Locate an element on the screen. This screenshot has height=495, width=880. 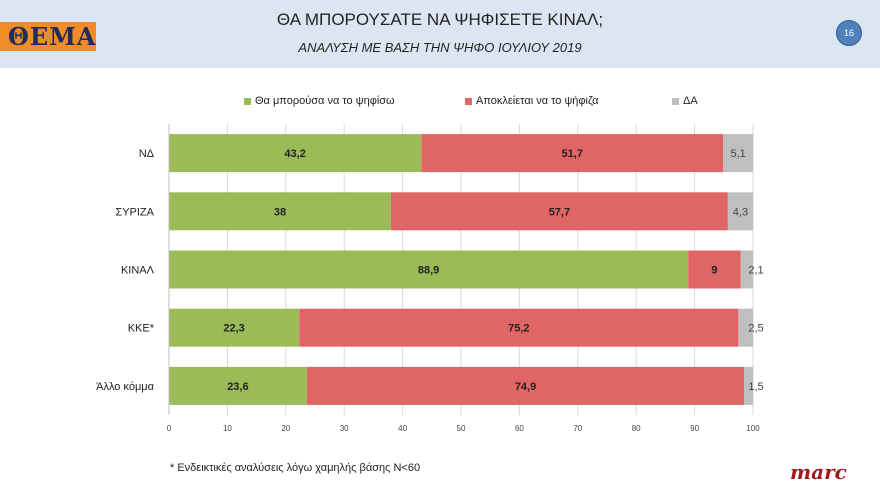
data-label: 75,2 is located at coordinates (518, 329).